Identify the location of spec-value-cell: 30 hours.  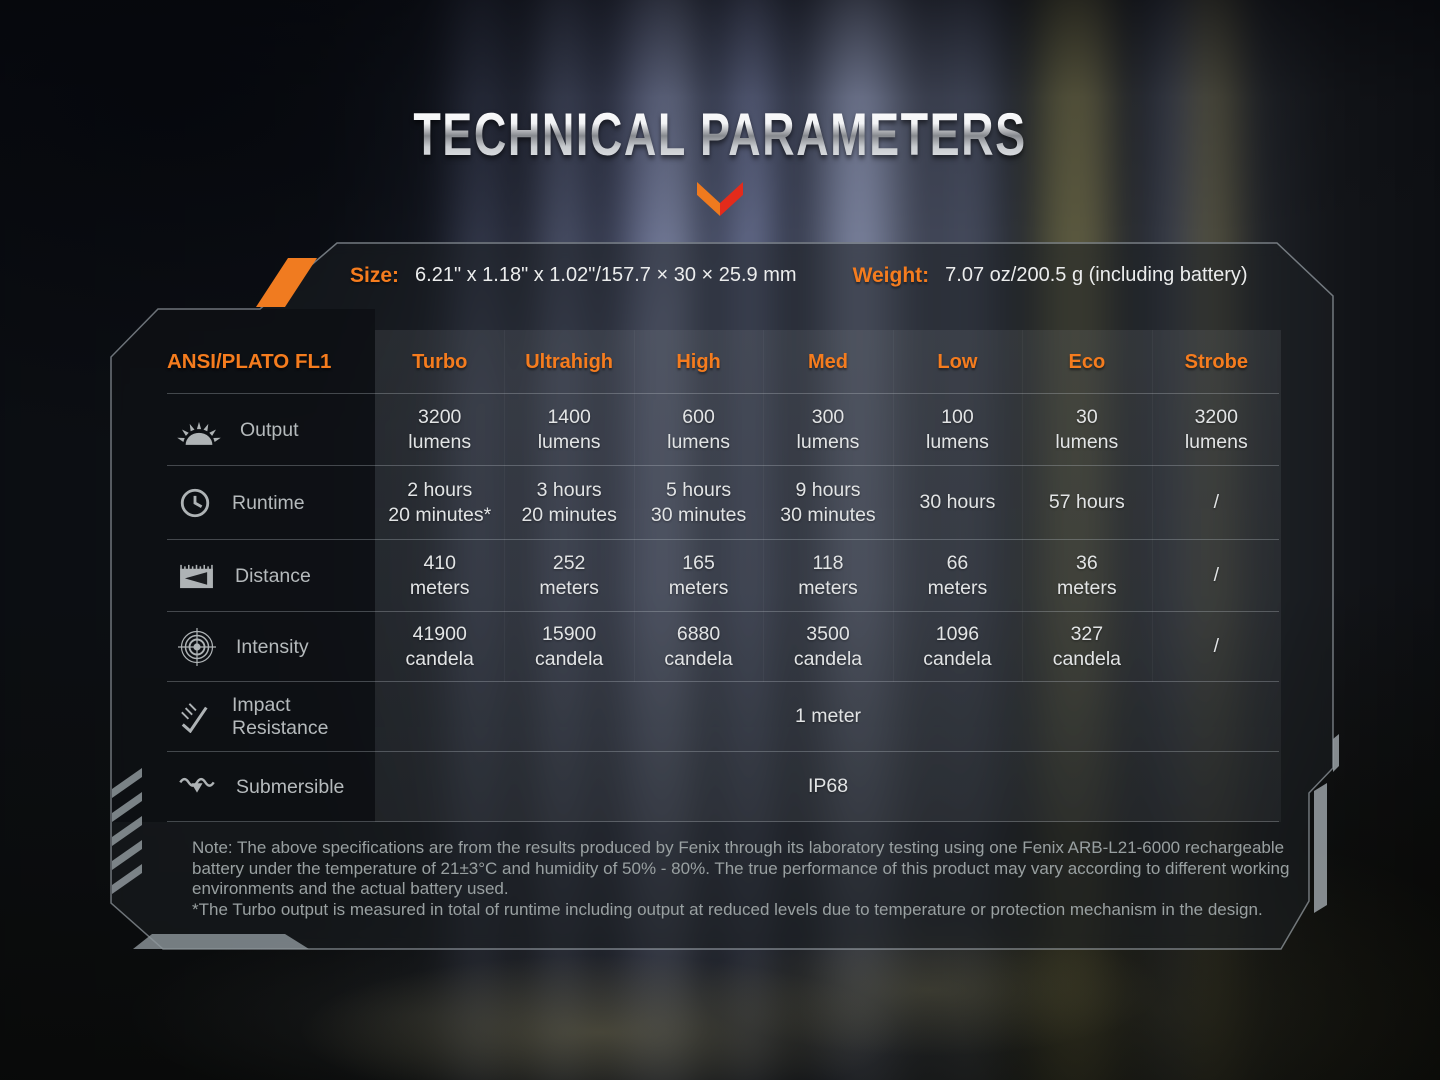
(957, 503).